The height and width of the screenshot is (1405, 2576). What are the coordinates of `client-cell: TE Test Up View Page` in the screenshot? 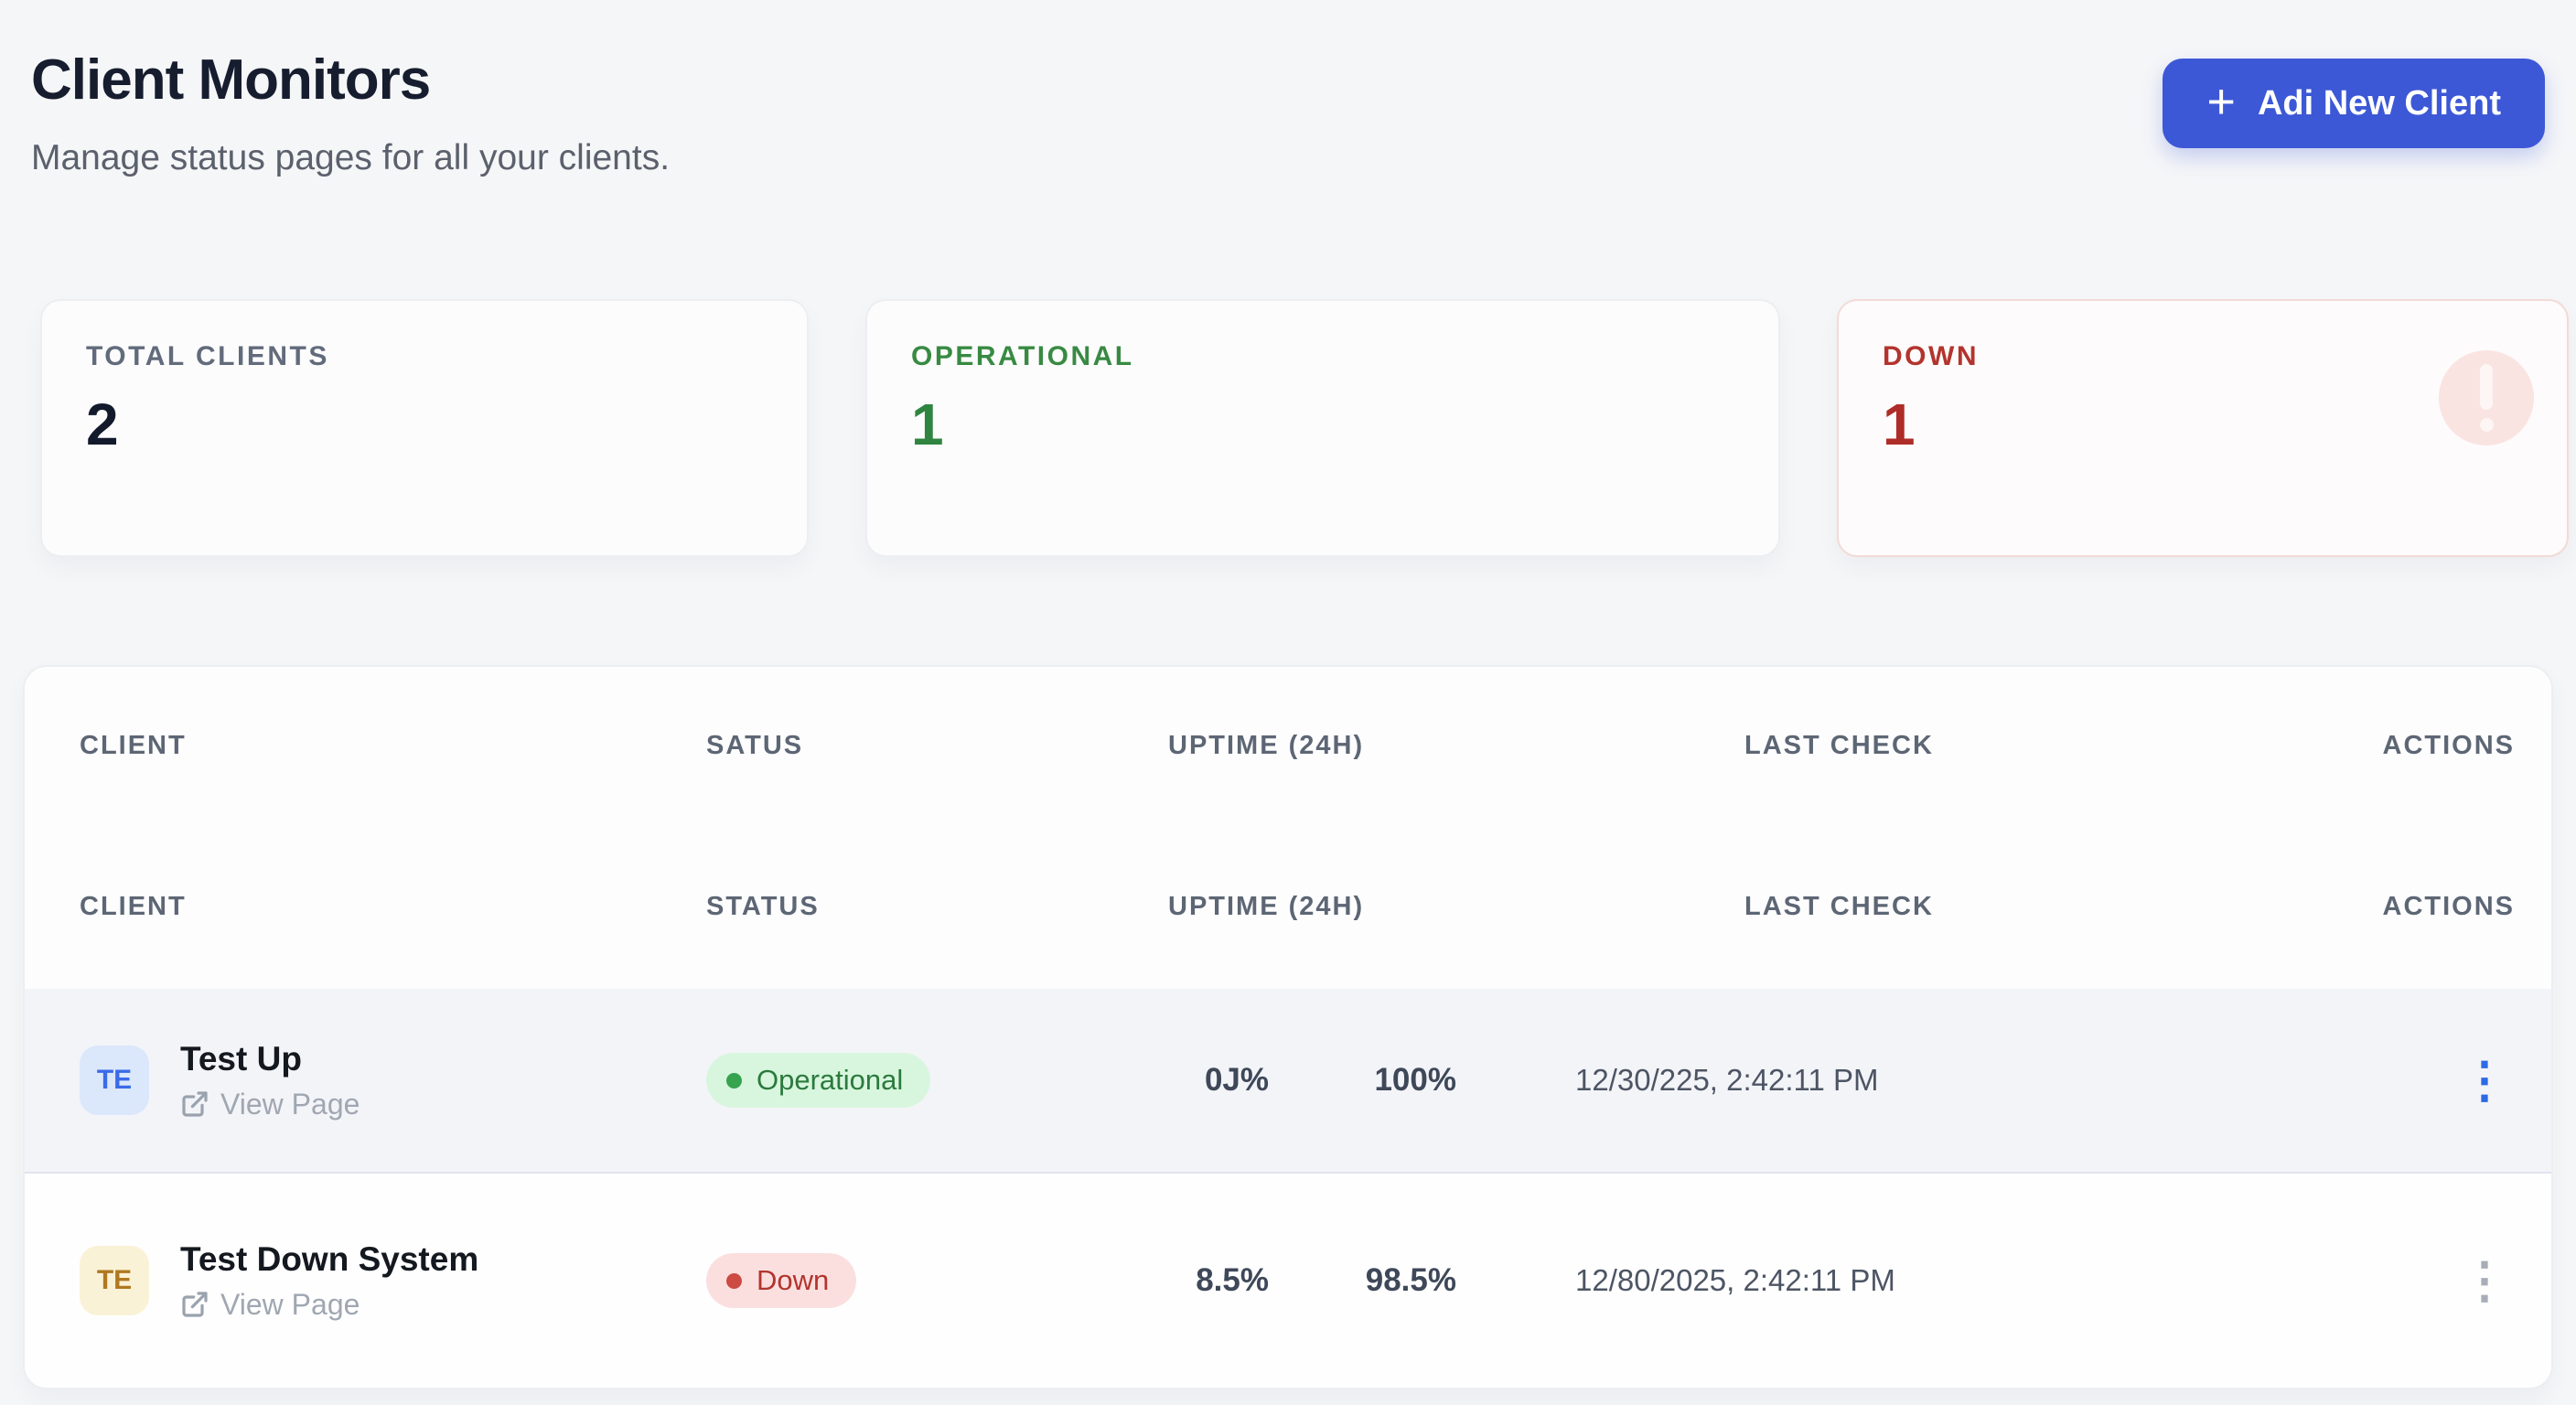 It's located at (393, 1080).